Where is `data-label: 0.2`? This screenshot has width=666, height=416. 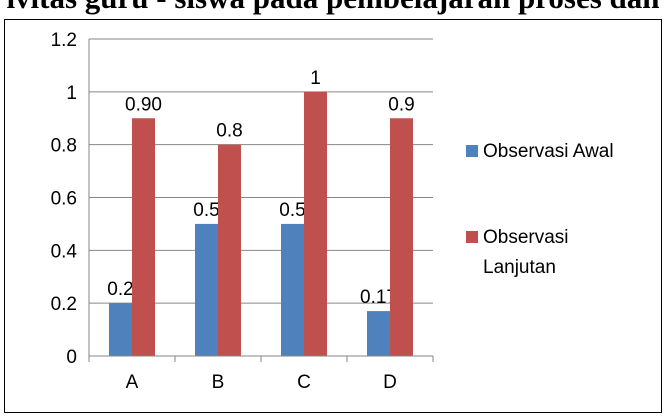 data-label: 0.2 is located at coordinates (120, 289).